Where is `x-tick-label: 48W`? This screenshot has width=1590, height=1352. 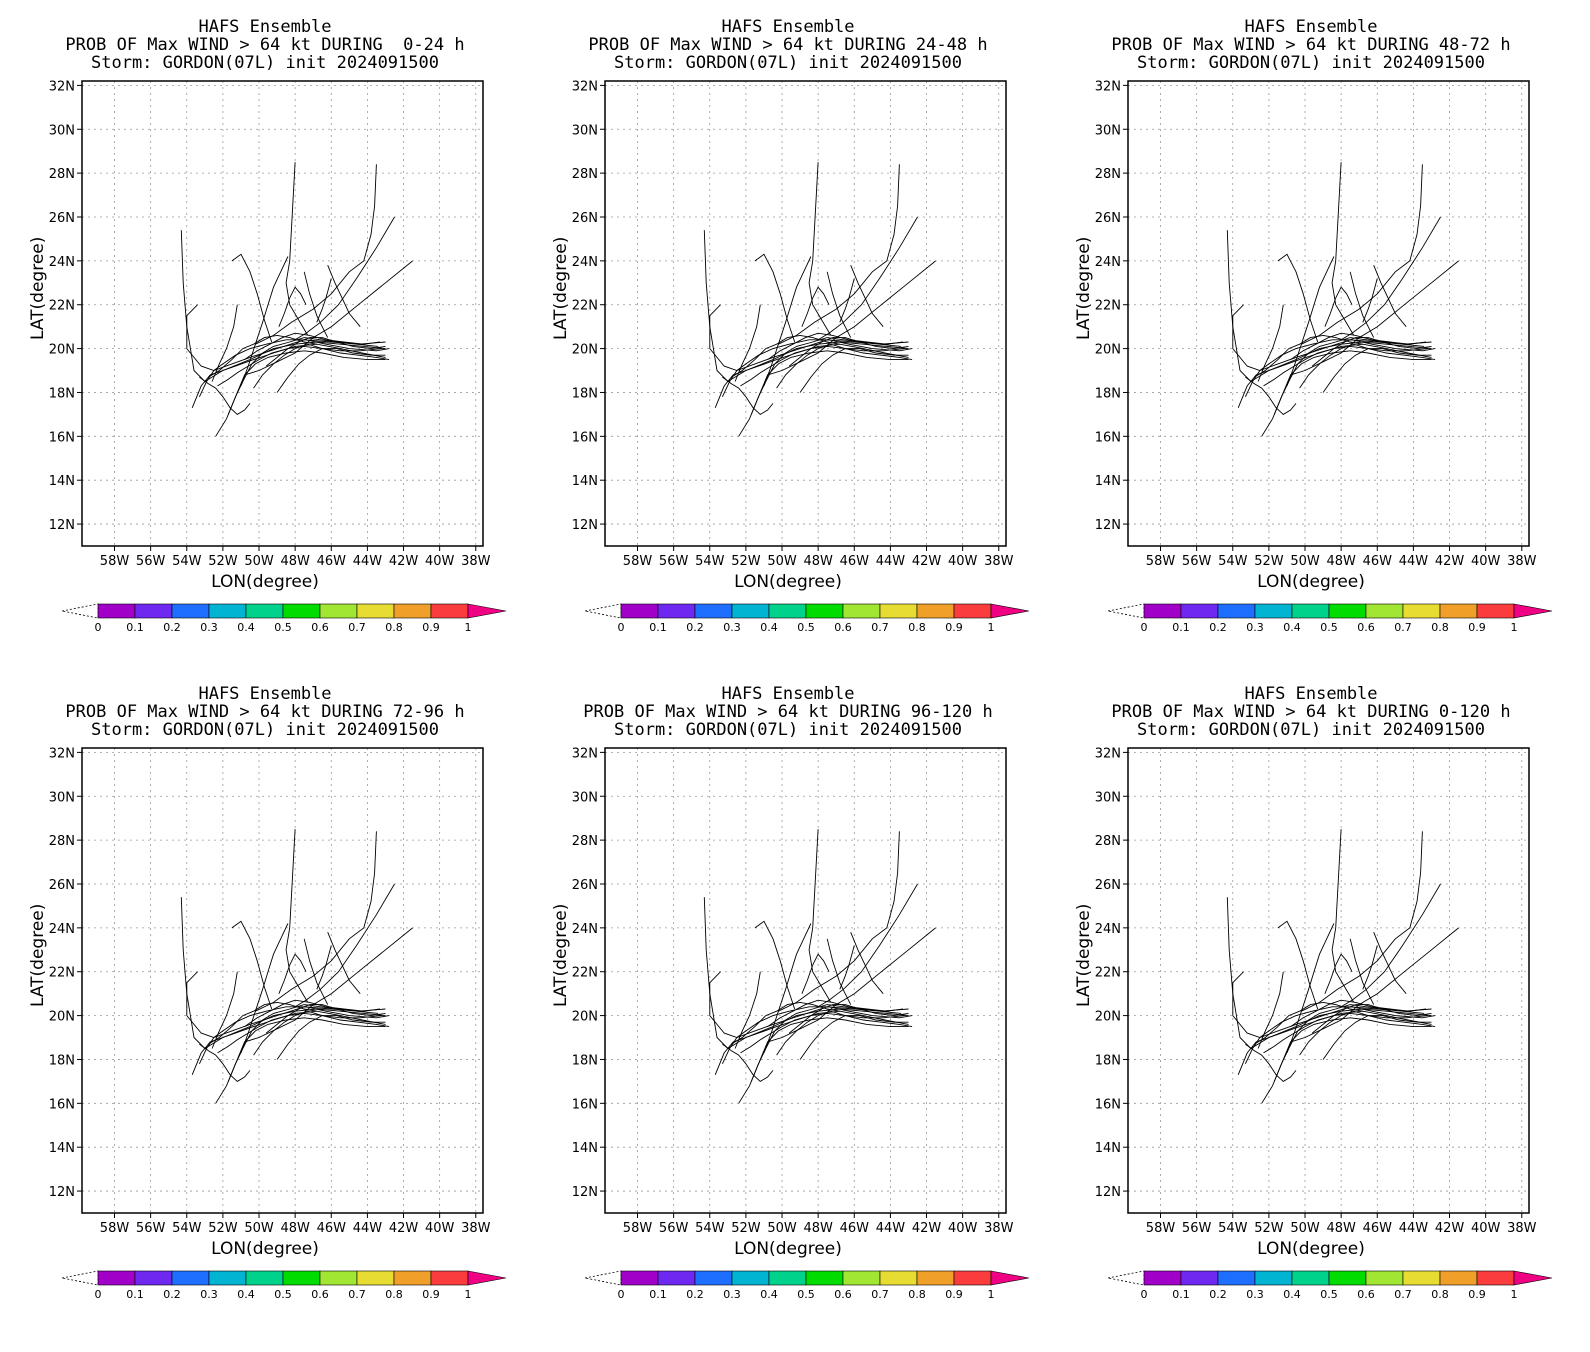 x-tick-label: 48W is located at coordinates (1341, 561).